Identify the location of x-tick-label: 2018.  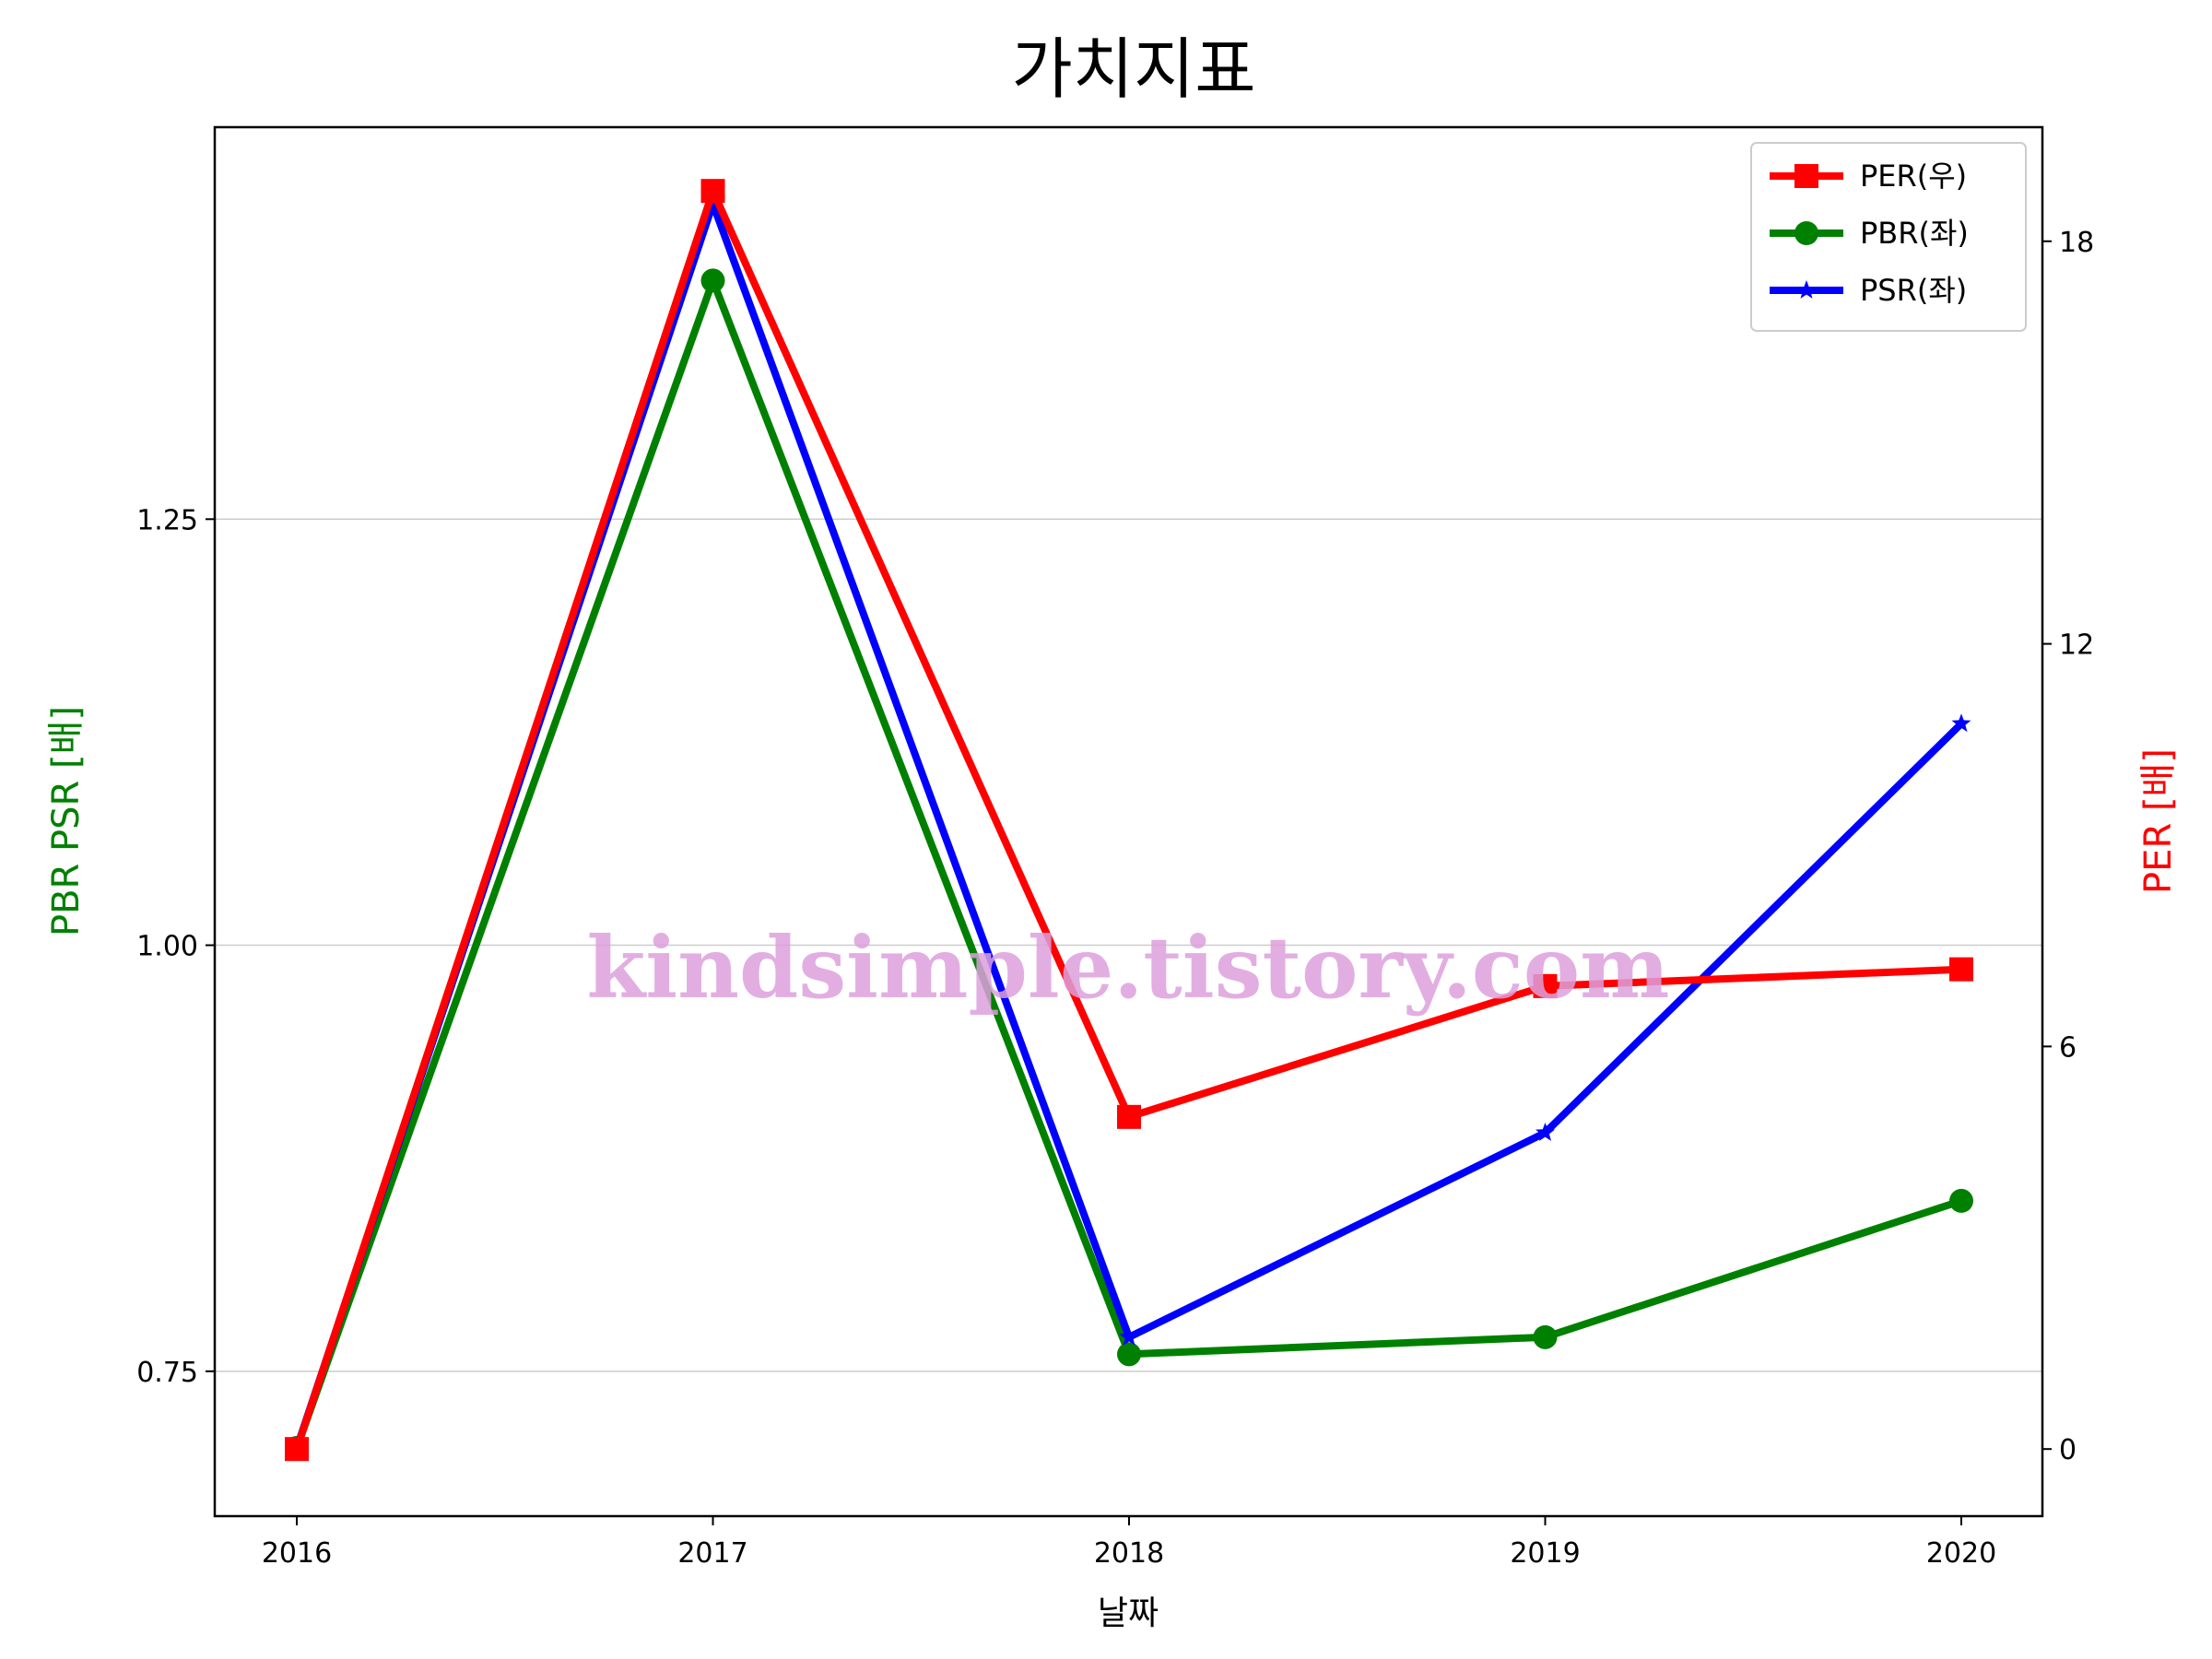
(1129, 1553).